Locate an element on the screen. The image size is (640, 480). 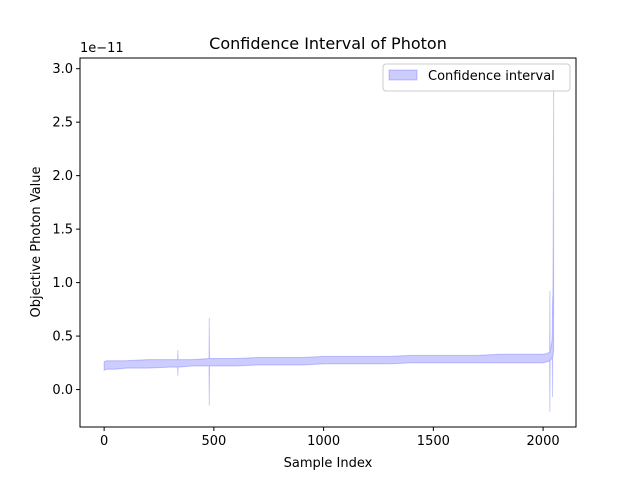
x-axis-label: Sample Index is located at coordinates (328, 463).